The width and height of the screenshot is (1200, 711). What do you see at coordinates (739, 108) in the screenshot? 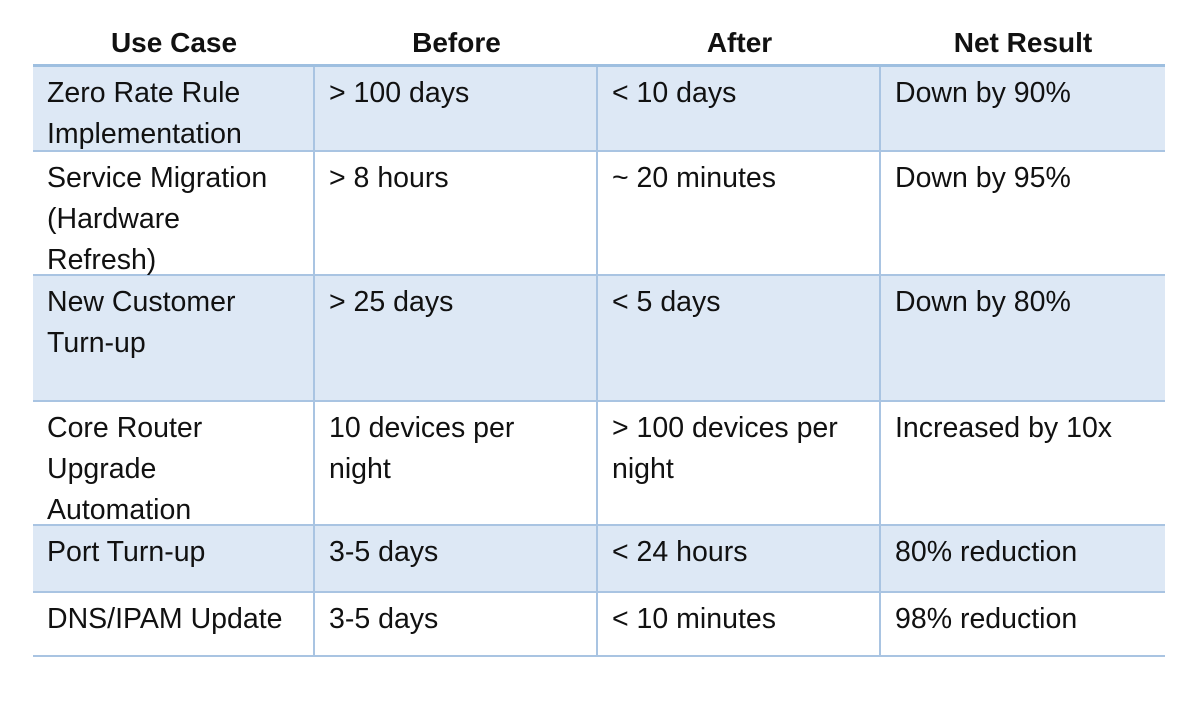
I see `after-cell: < 10 days` at bounding box center [739, 108].